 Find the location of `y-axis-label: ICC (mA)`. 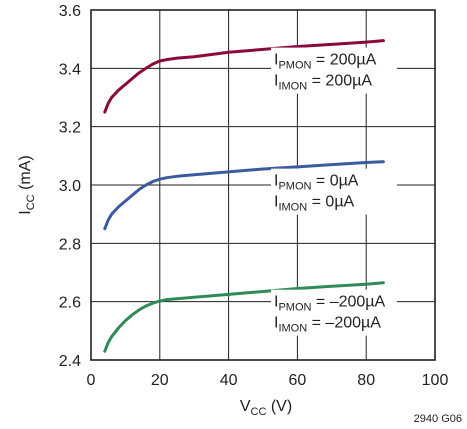

y-axis-label: ICC (mA) is located at coordinates (27, 184).